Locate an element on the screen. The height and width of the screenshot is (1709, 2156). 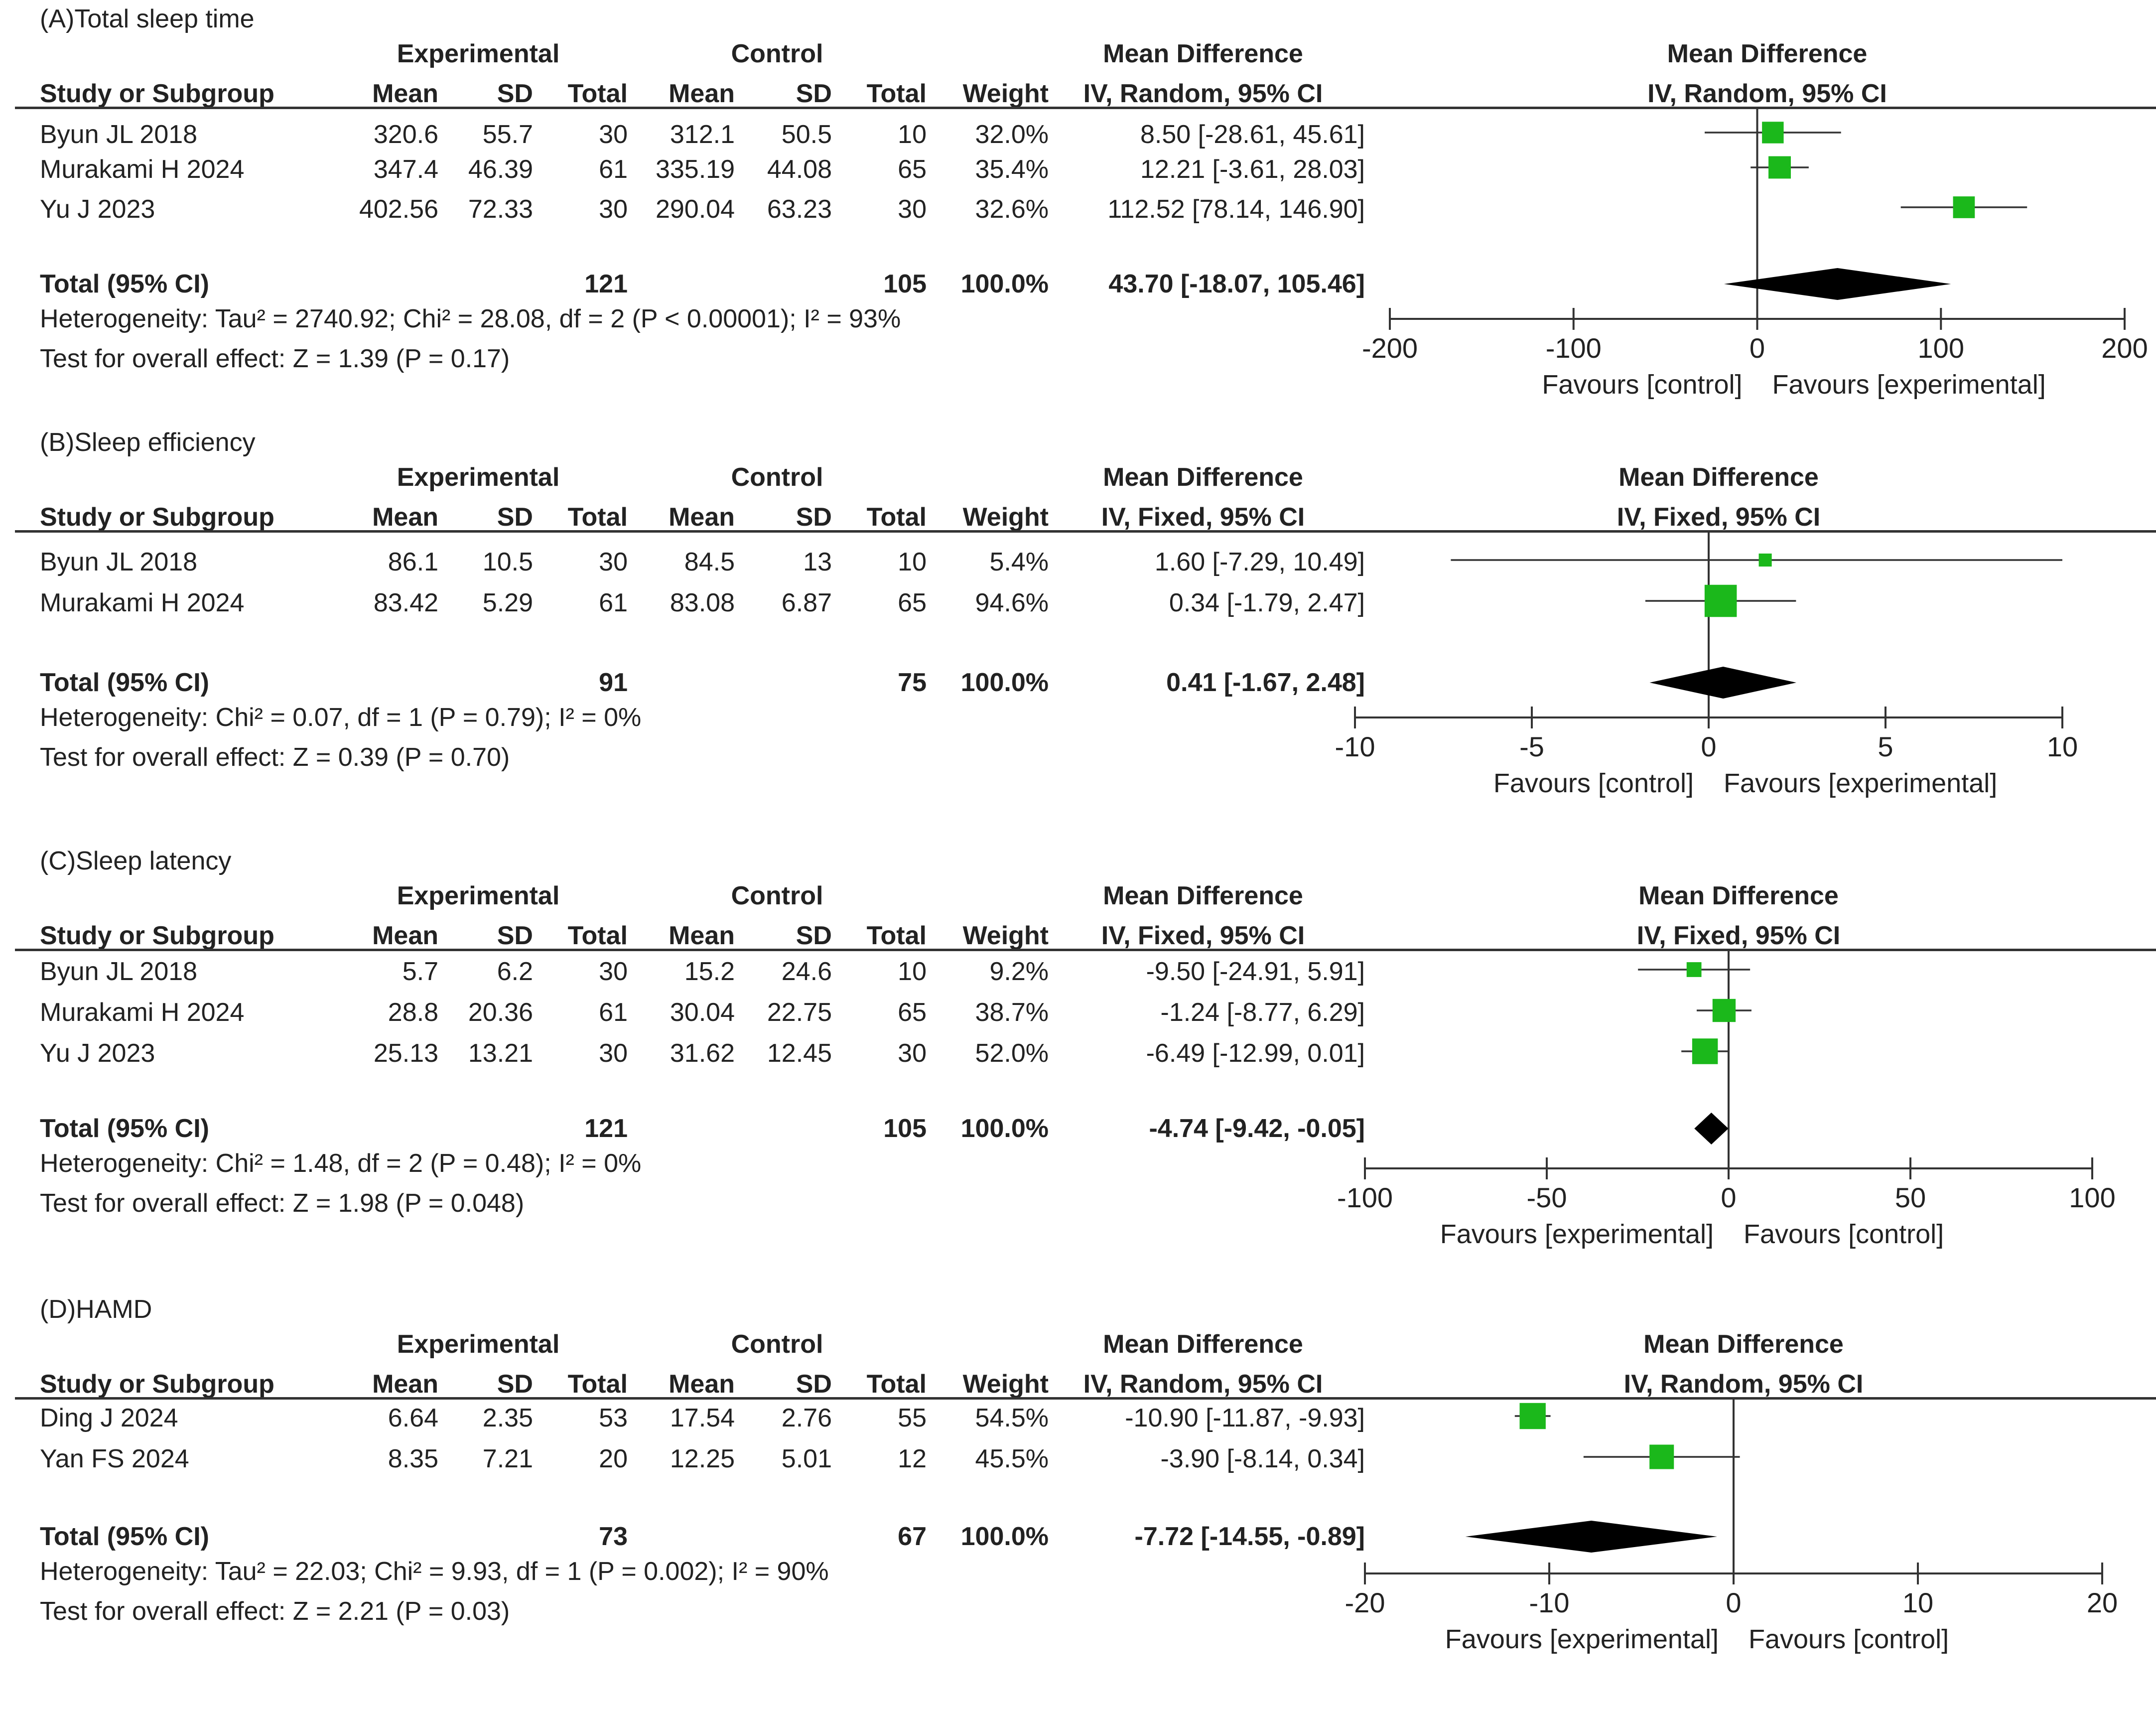
total-exp: 121 is located at coordinates (606, 1129).